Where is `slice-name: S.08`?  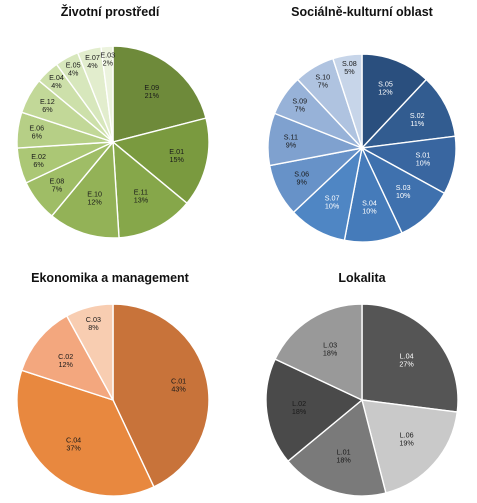
slice-name: S.08 is located at coordinates (349, 63).